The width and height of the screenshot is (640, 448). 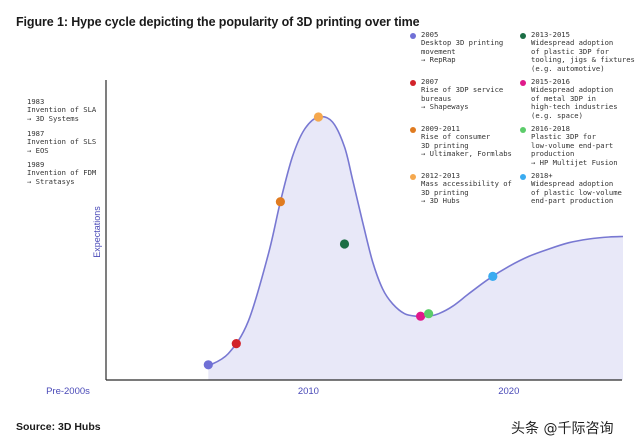 What do you see at coordinates (562, 429) in the screenshot?
I see `watermark: 头条 @千际咨询` at bounding box center [562, 429].